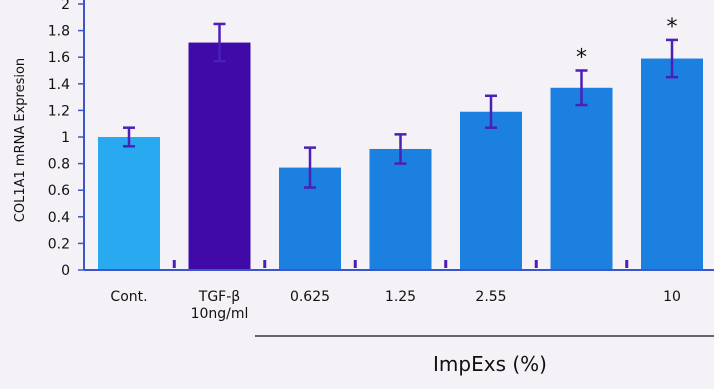 The height and width of the screenshot is (389, 714). I want to click on y-tick-label: 0.2, so click(59, 244).